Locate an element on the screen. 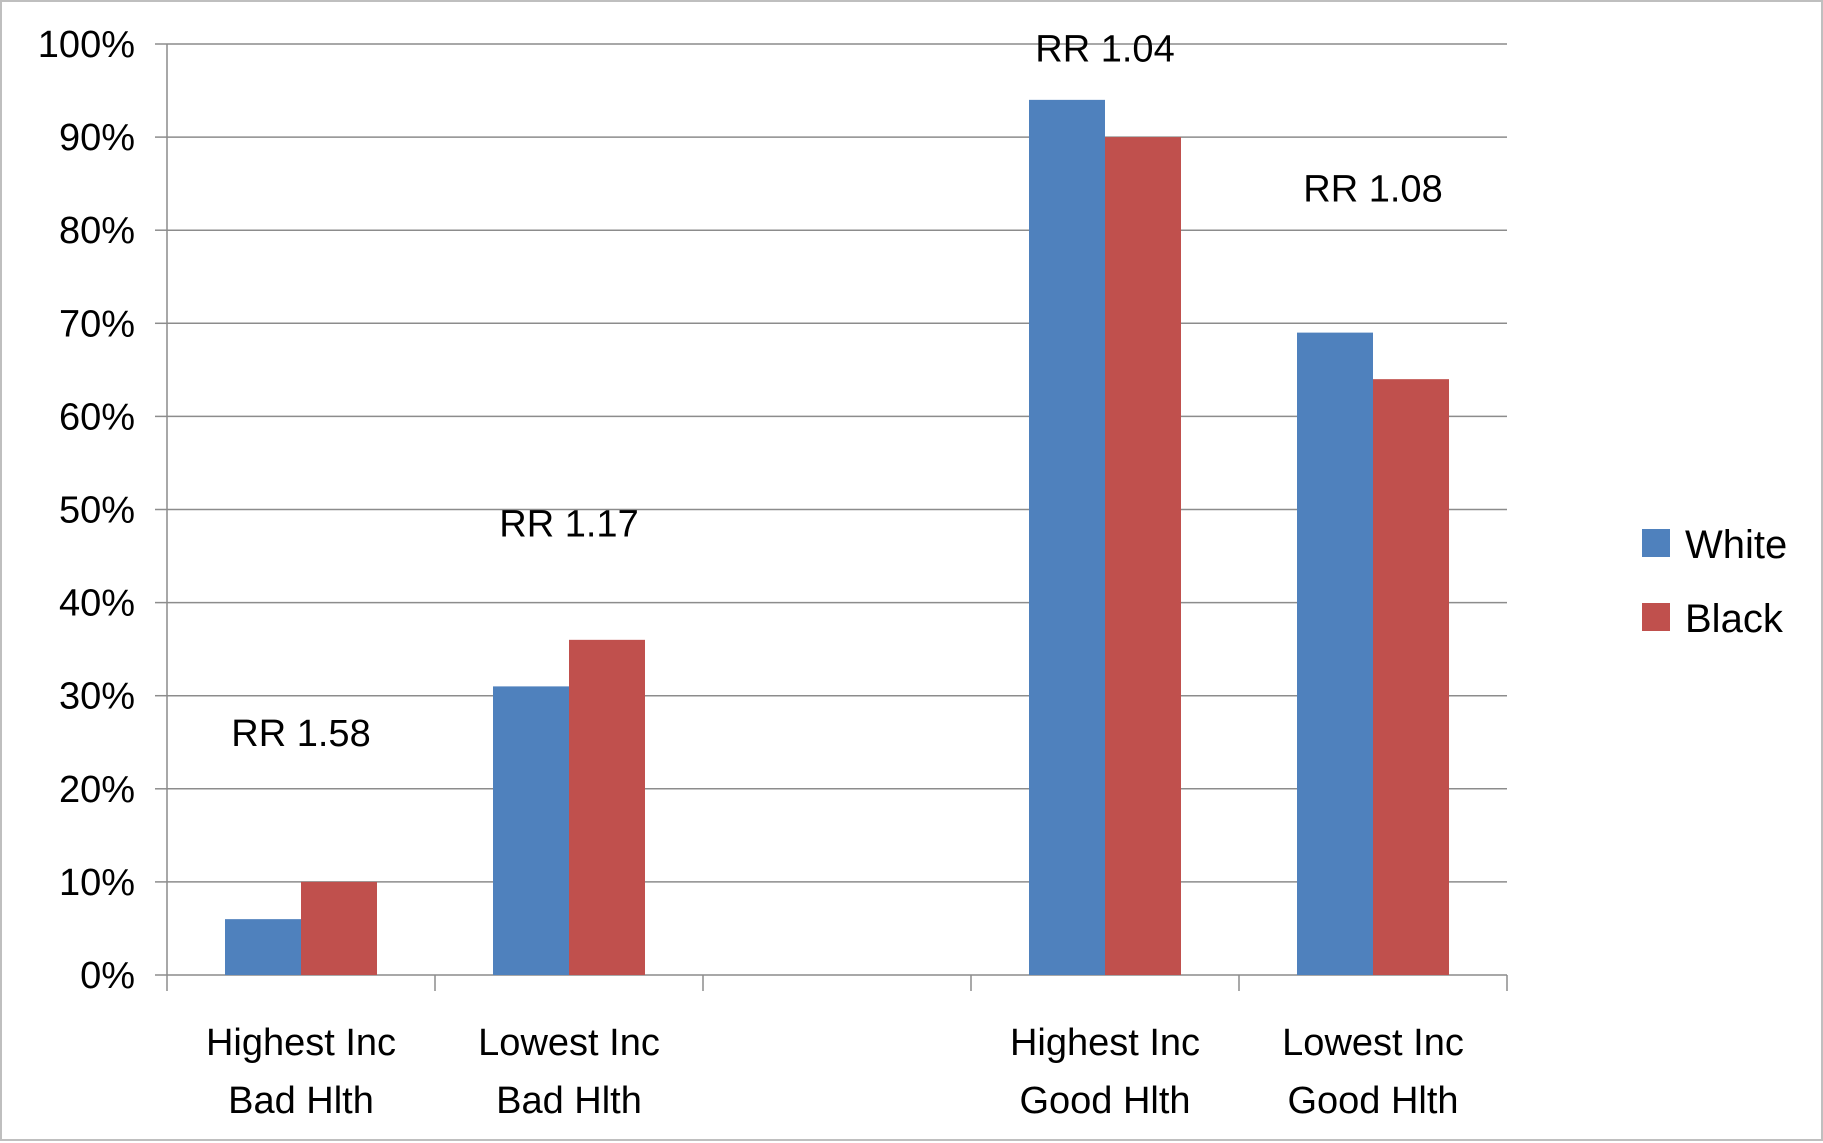 Image resolution: width=1823 pixels, height=1143 pixels. y-tick-label: 30% is located at coordinates (97, 697).